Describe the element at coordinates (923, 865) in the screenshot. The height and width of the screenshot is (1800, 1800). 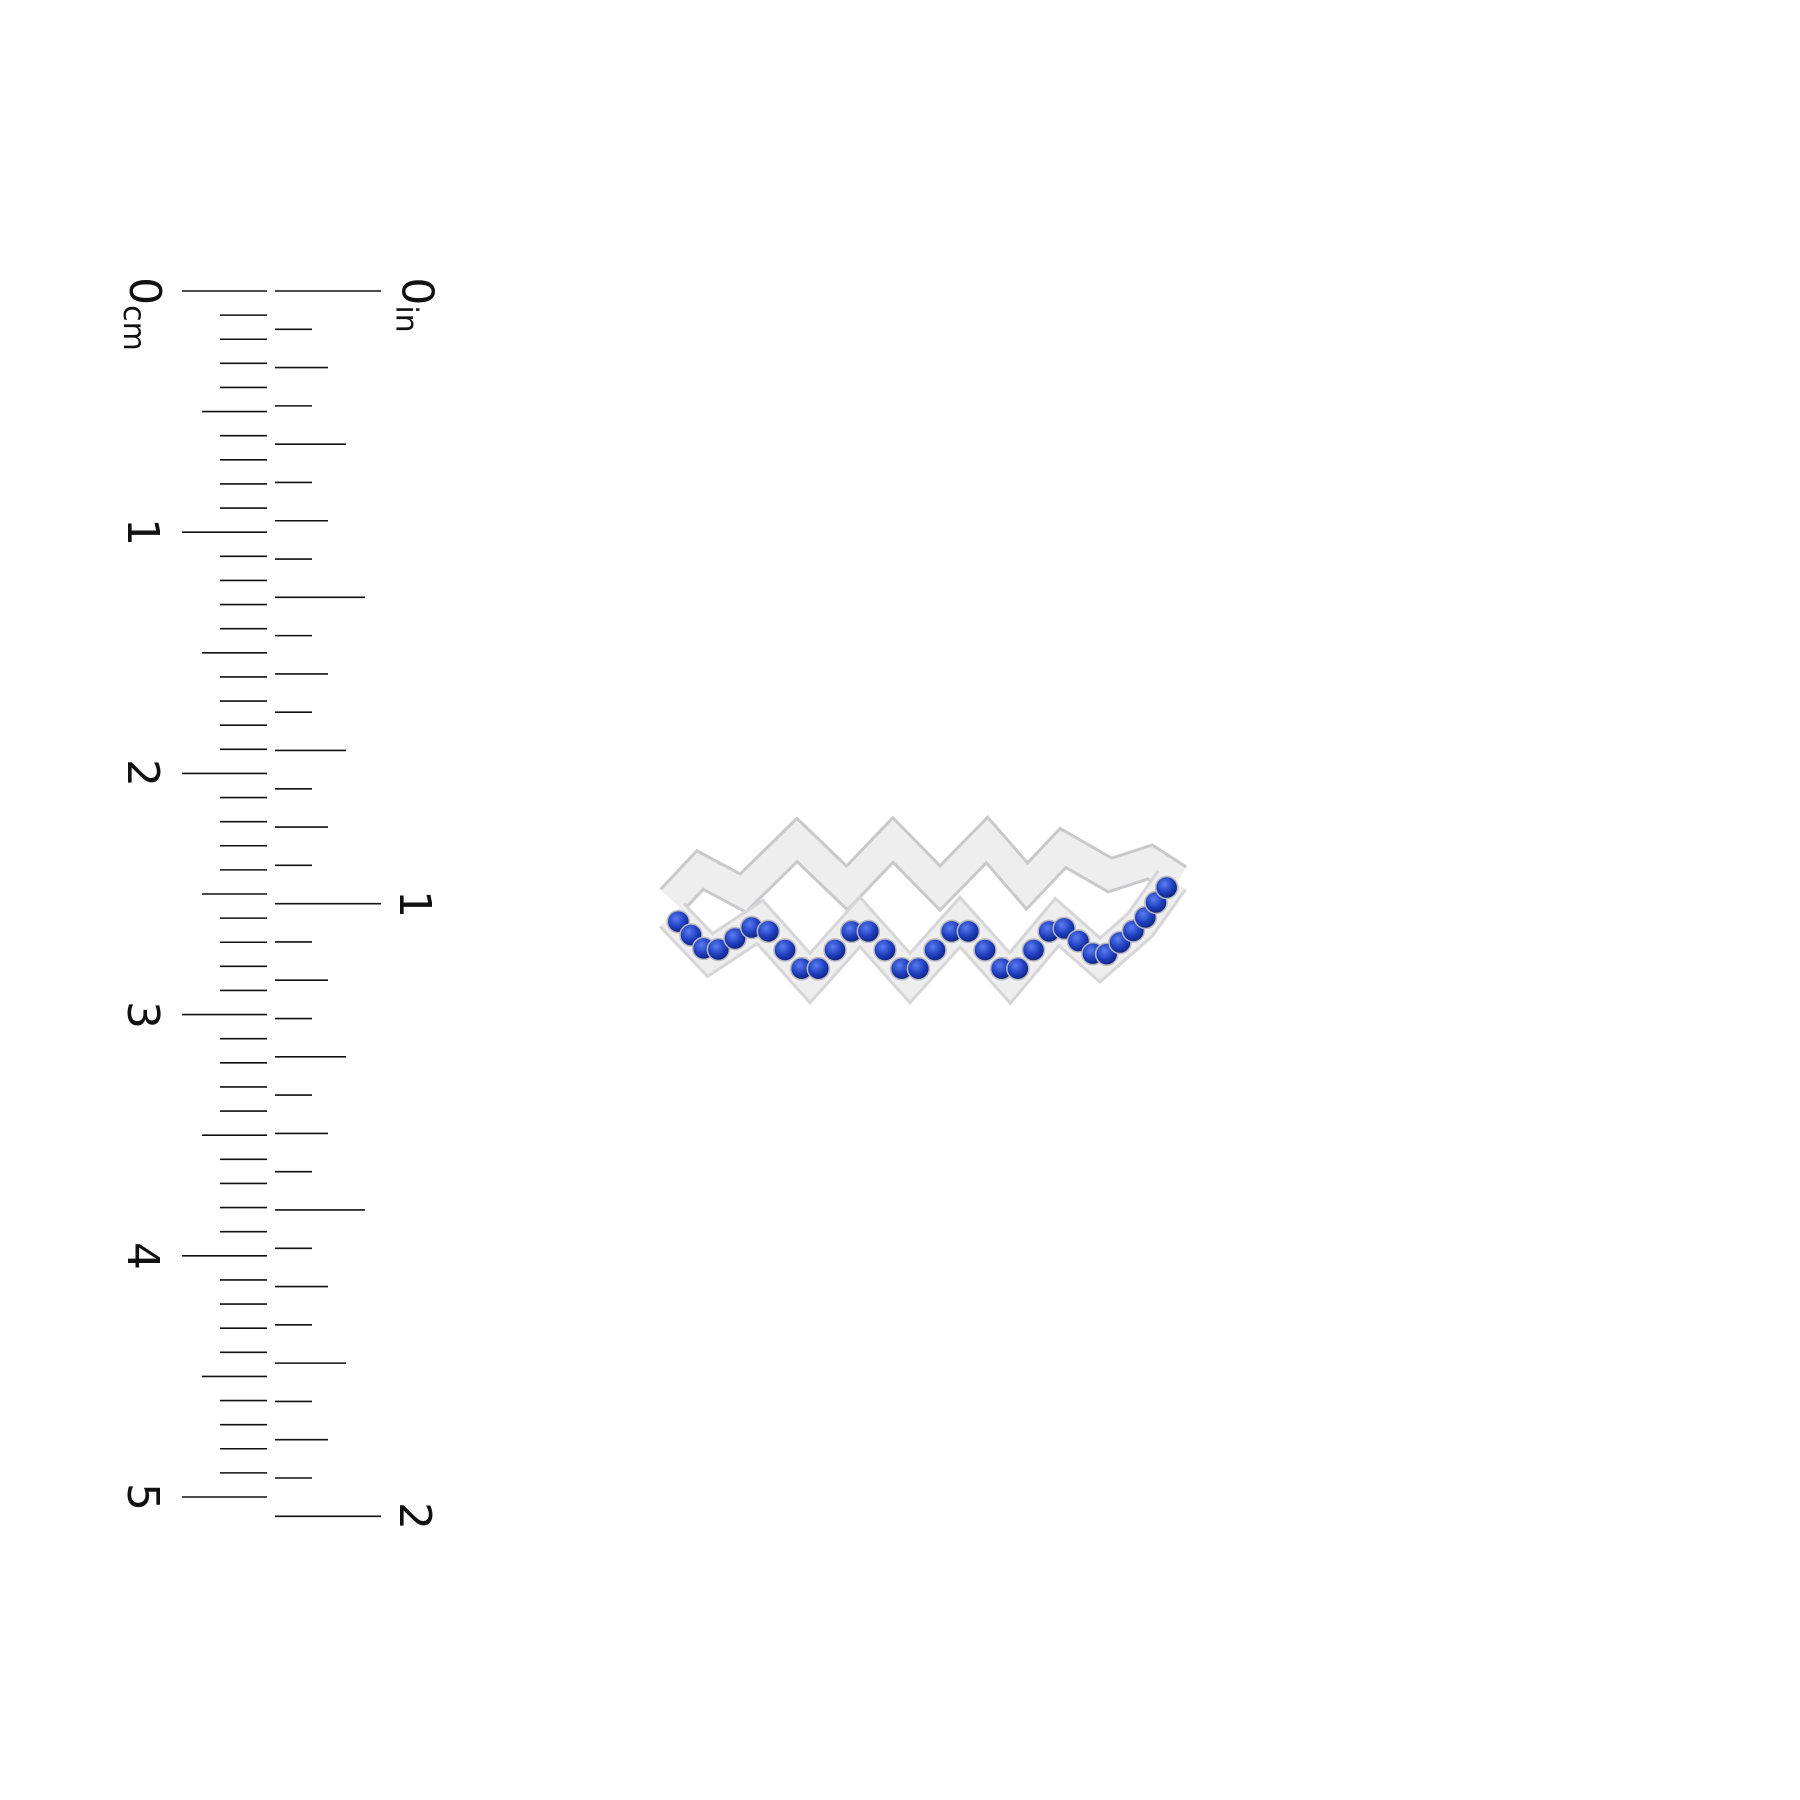
I see `ring-back-band` at that location.